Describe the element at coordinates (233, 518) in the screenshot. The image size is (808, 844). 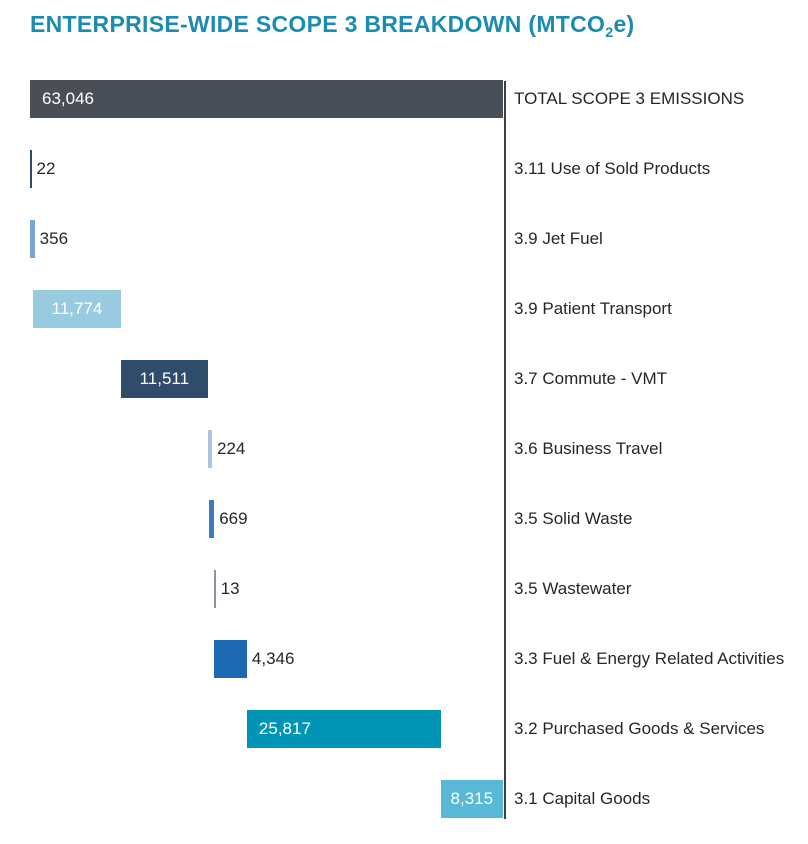
I see `bar-value-label: 669` at that location.